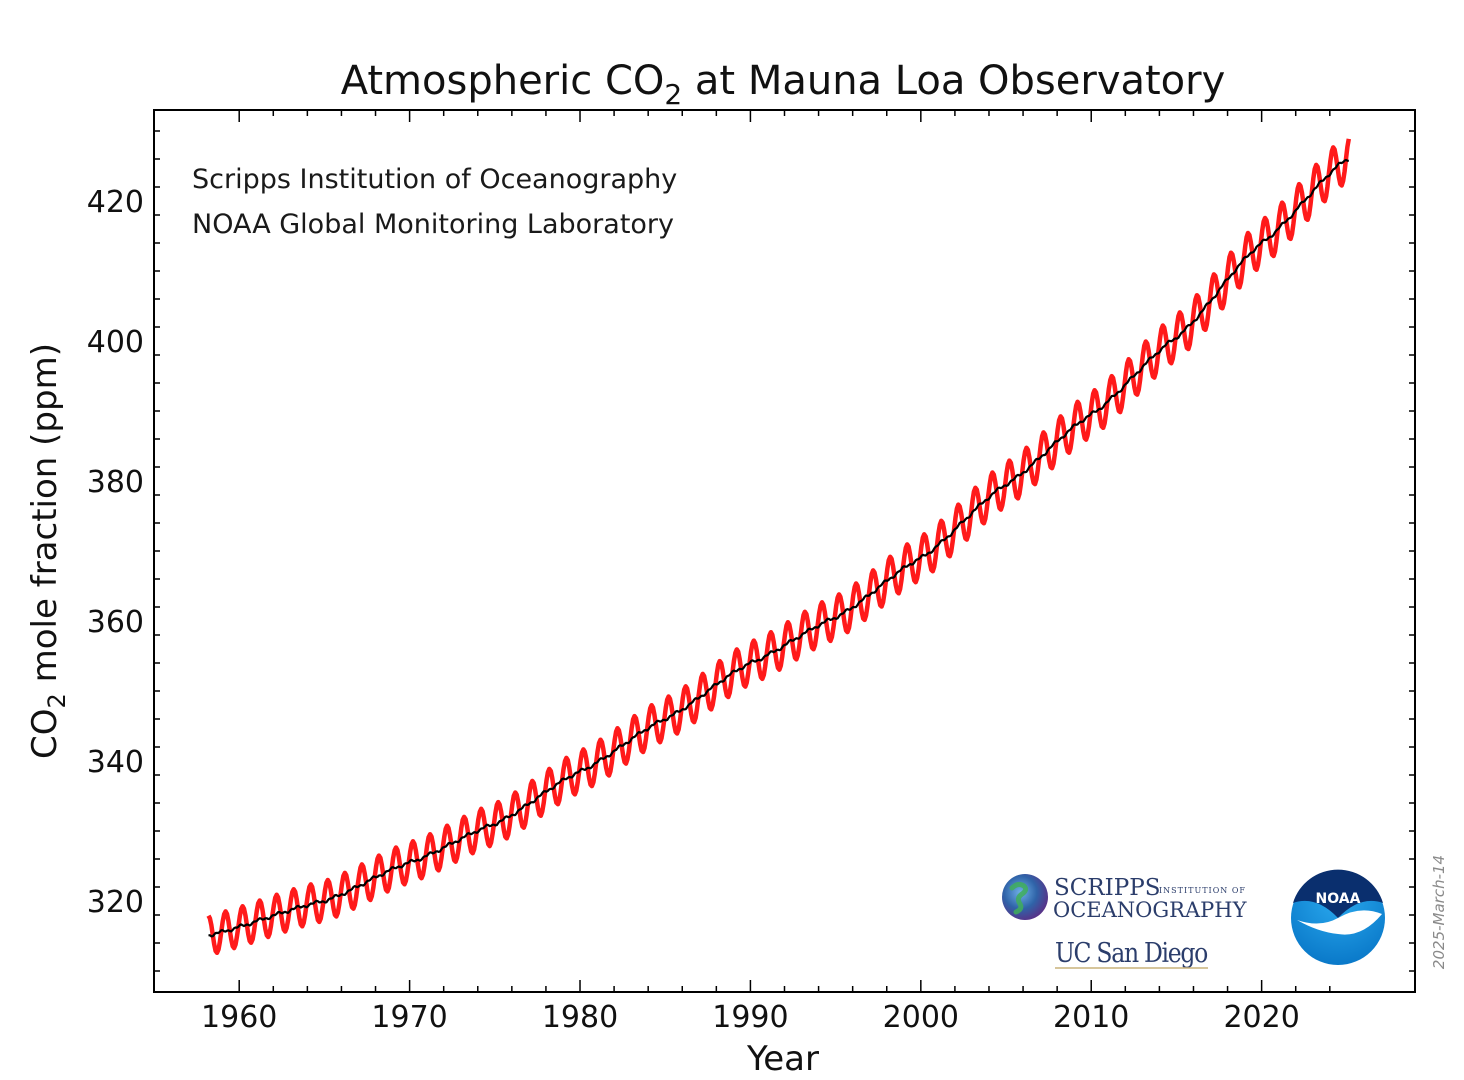 The width and height of the screenshot is (1464, 1080). I want to click on x-tick-labels: 1960 1970 1980 1990 2000 2010 2020, so click(750, 1017).